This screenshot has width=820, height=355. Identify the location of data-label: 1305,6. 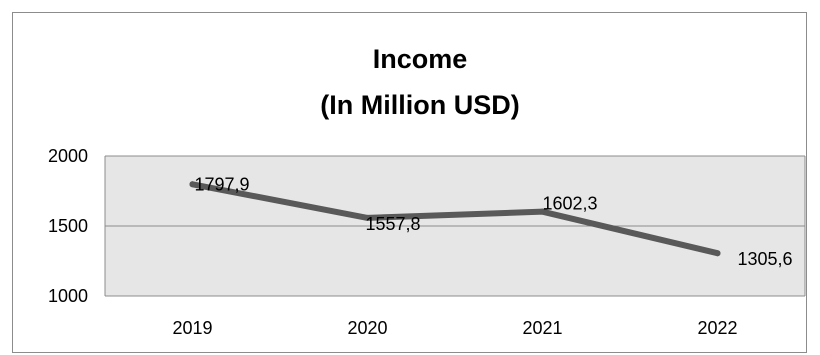
(765, 259).